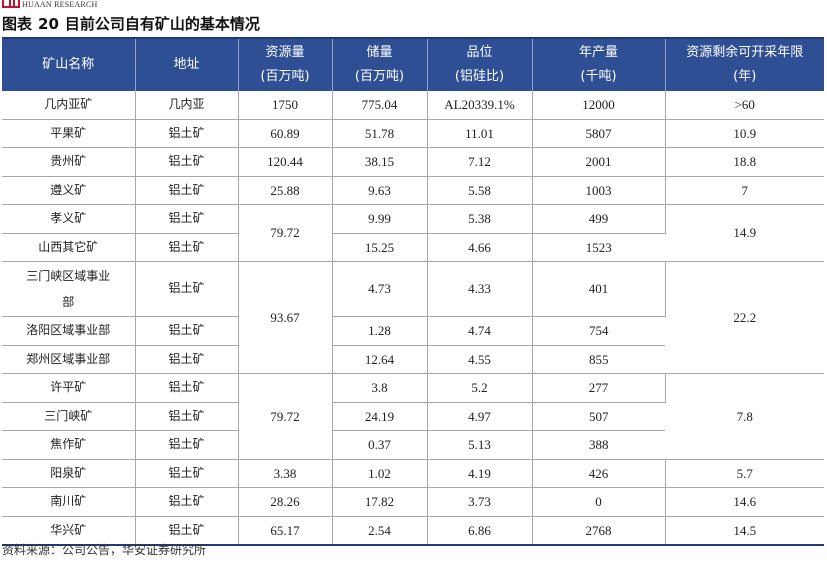 The width and height of the screenshot is (827, 569). I want to click on table-row: 山西其它矿 铝土矿 15.25 4.66 1523, so click(413, 247).